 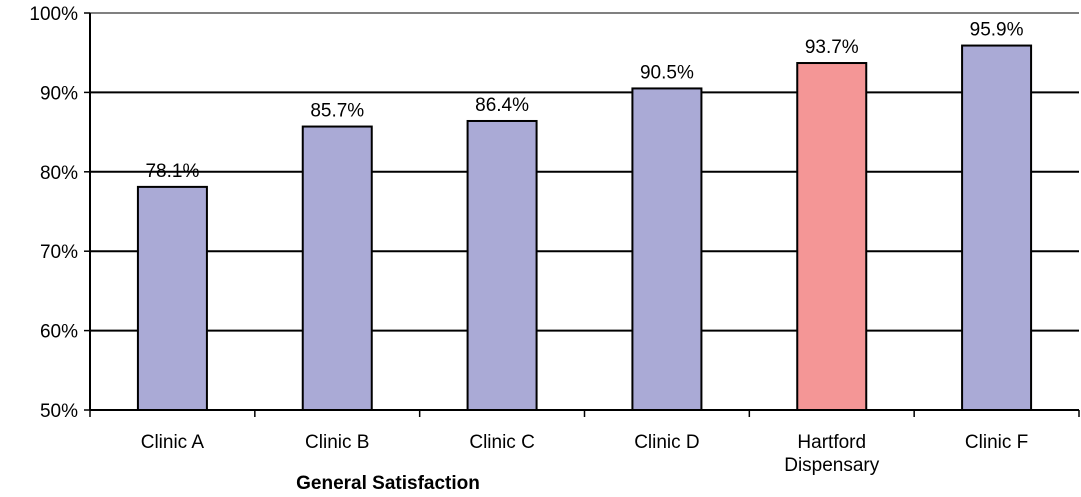 What do you see at coordinates (502, 105) in the screenshot?
I see `data-label: 86.4%` at bounding box center [502, 105].